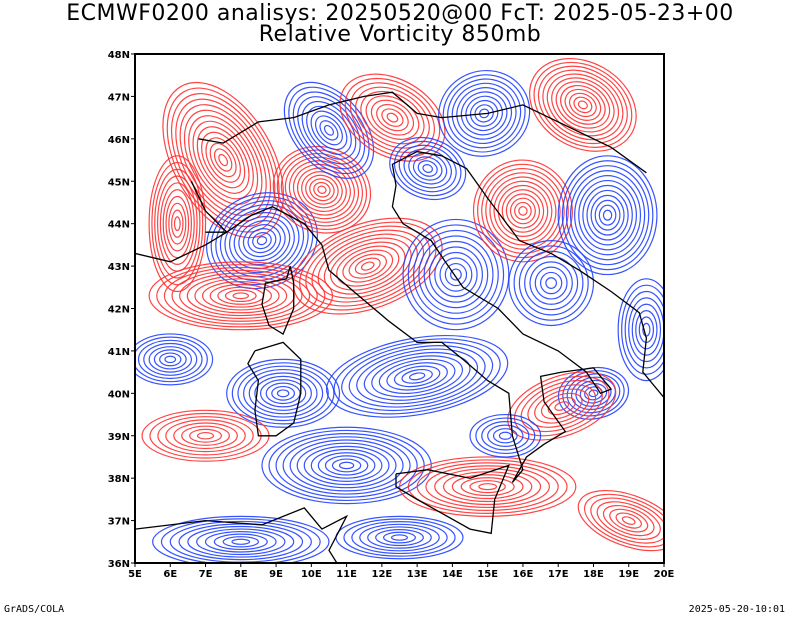  Describe the element at coordinates (558, 574) in the screenshot. I see `lon-tick-label: 17E` at that location.